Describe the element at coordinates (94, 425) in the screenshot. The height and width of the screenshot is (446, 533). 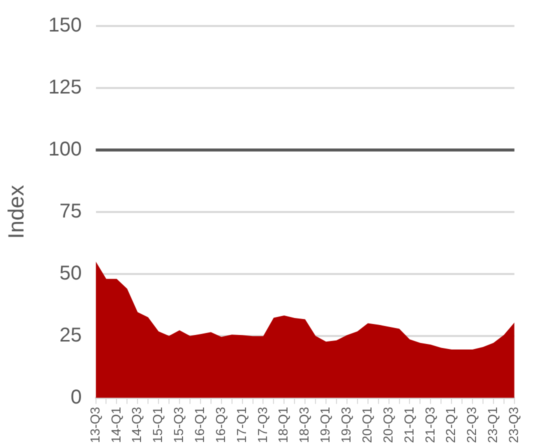
I see `x-tick-label: 13-Q3` at that location.